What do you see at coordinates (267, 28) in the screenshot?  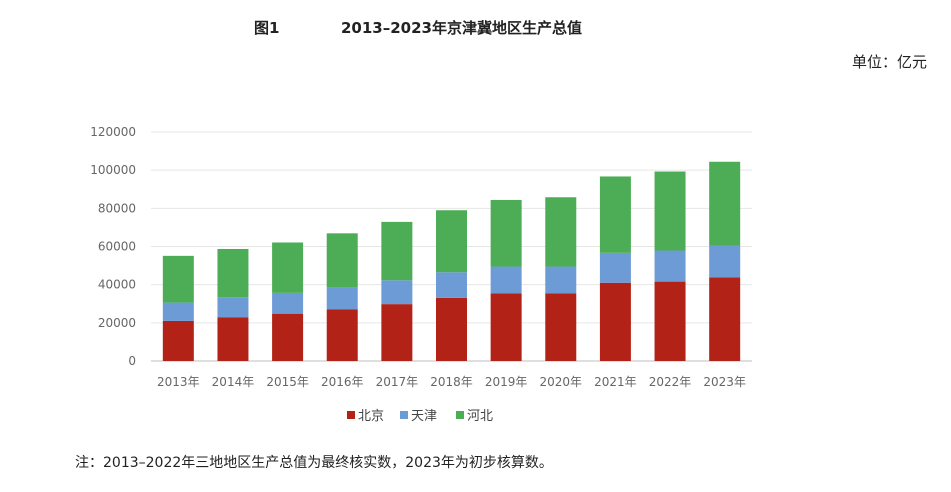 I see `figure-label: 图1` at bounding box center [267, 28].